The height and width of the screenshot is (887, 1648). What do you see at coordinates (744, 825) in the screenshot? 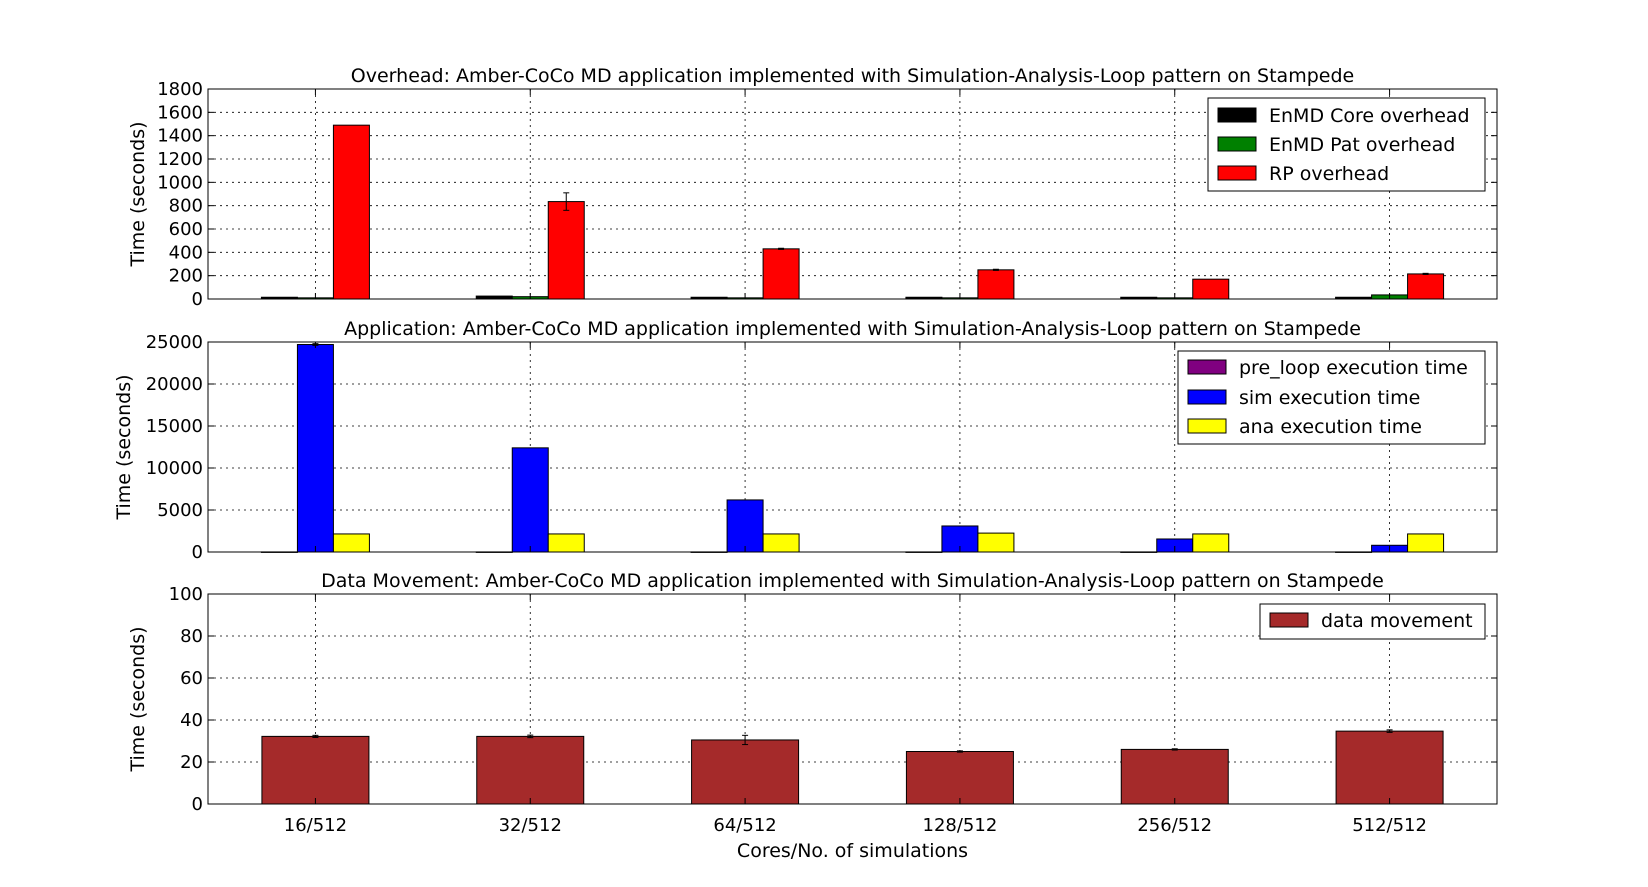
I see `x-tick-label: 64/512` at bounding box center [744, 825].